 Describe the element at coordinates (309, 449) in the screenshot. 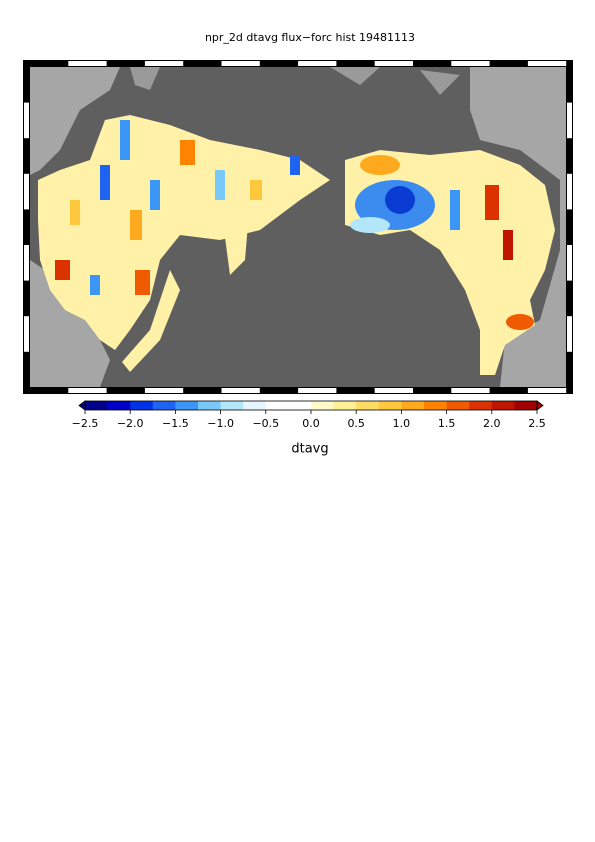

I see `colorbar-label: dtavg` at that location.